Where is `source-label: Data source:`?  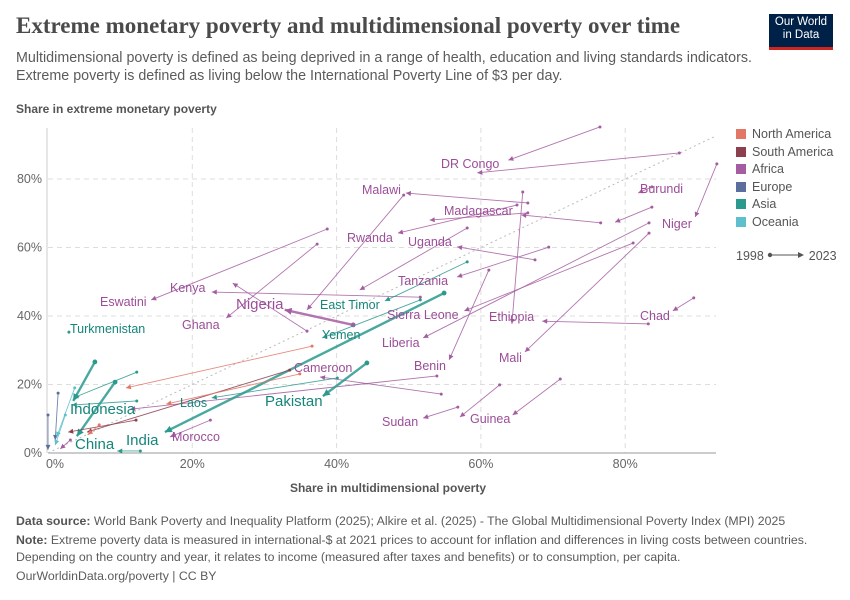 source-label: Data source: is located at coordinates (53, 521).